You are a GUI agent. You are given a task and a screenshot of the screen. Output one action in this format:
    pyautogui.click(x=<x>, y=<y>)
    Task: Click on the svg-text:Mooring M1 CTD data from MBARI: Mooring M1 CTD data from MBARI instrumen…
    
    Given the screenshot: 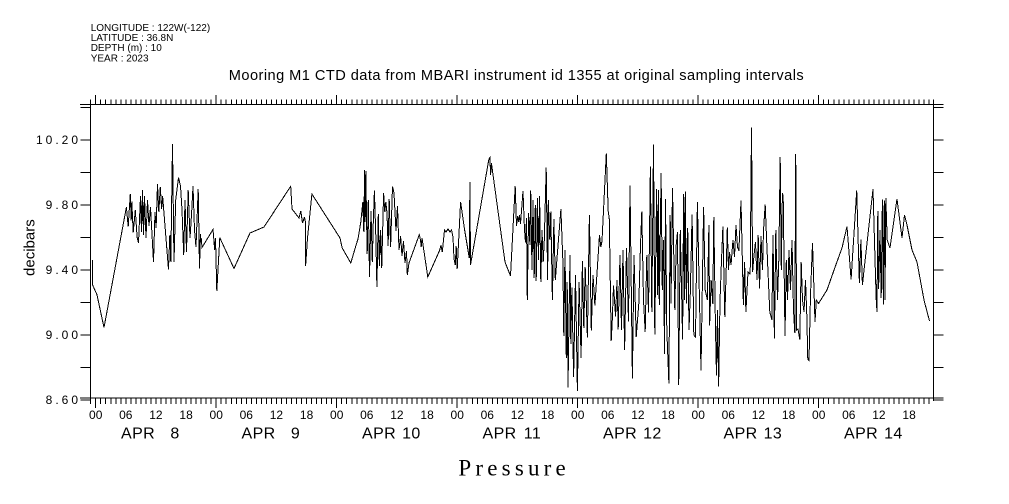 What is the action you would take?
    pyautogui.click(x=516, y=76)
    